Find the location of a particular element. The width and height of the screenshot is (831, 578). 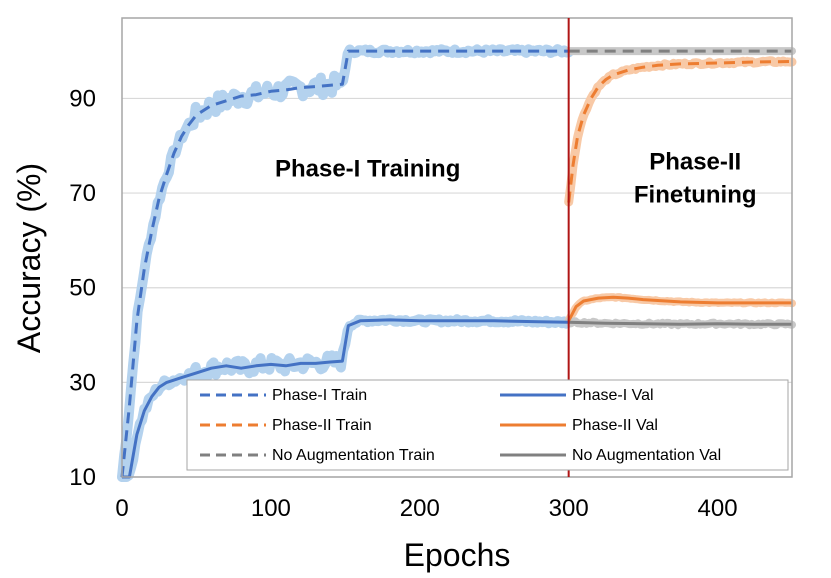

legend-label-phase2-train: Phase-II Train is located at coordinates (322, 425).